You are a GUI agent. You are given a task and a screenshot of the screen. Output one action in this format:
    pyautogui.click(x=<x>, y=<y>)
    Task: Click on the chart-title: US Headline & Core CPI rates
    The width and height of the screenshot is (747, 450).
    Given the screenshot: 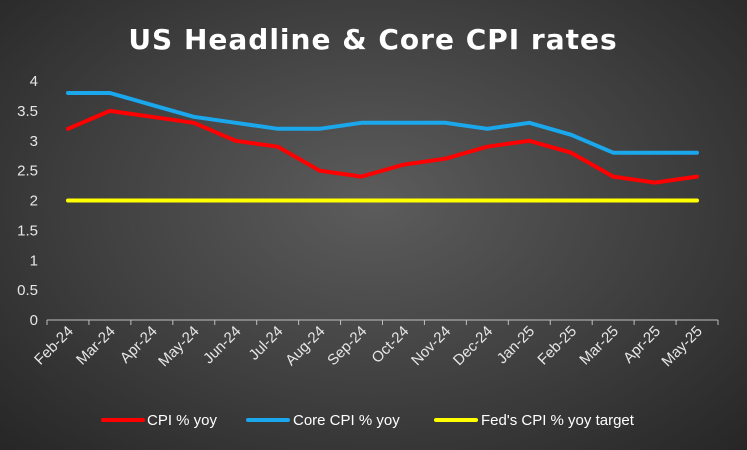 What is the action you would take?
    pyautogui.click(x=372, y=39)
    